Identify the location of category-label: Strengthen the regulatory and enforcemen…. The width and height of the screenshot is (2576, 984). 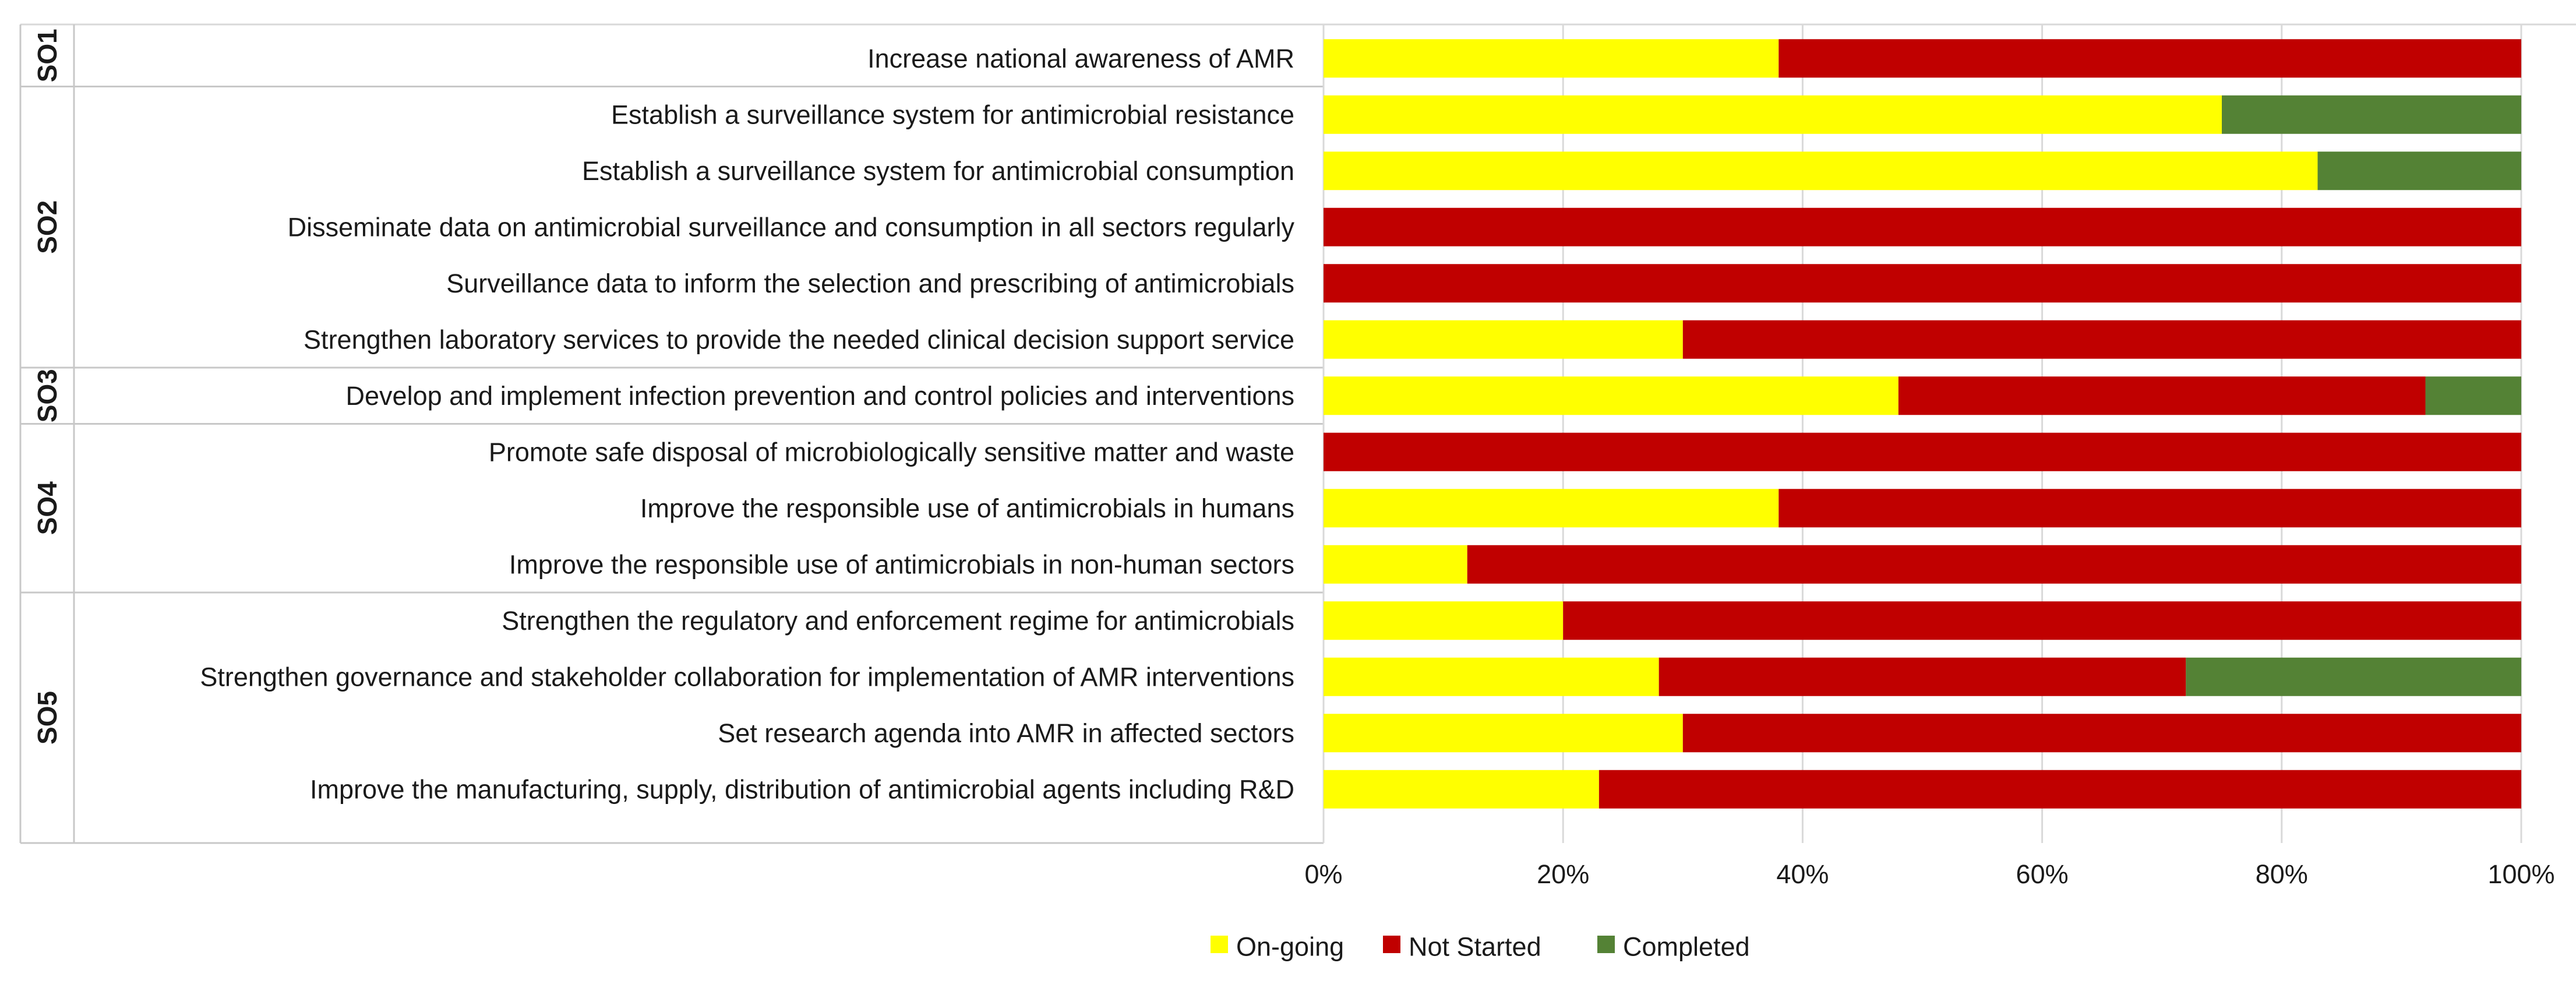
(898, 621).